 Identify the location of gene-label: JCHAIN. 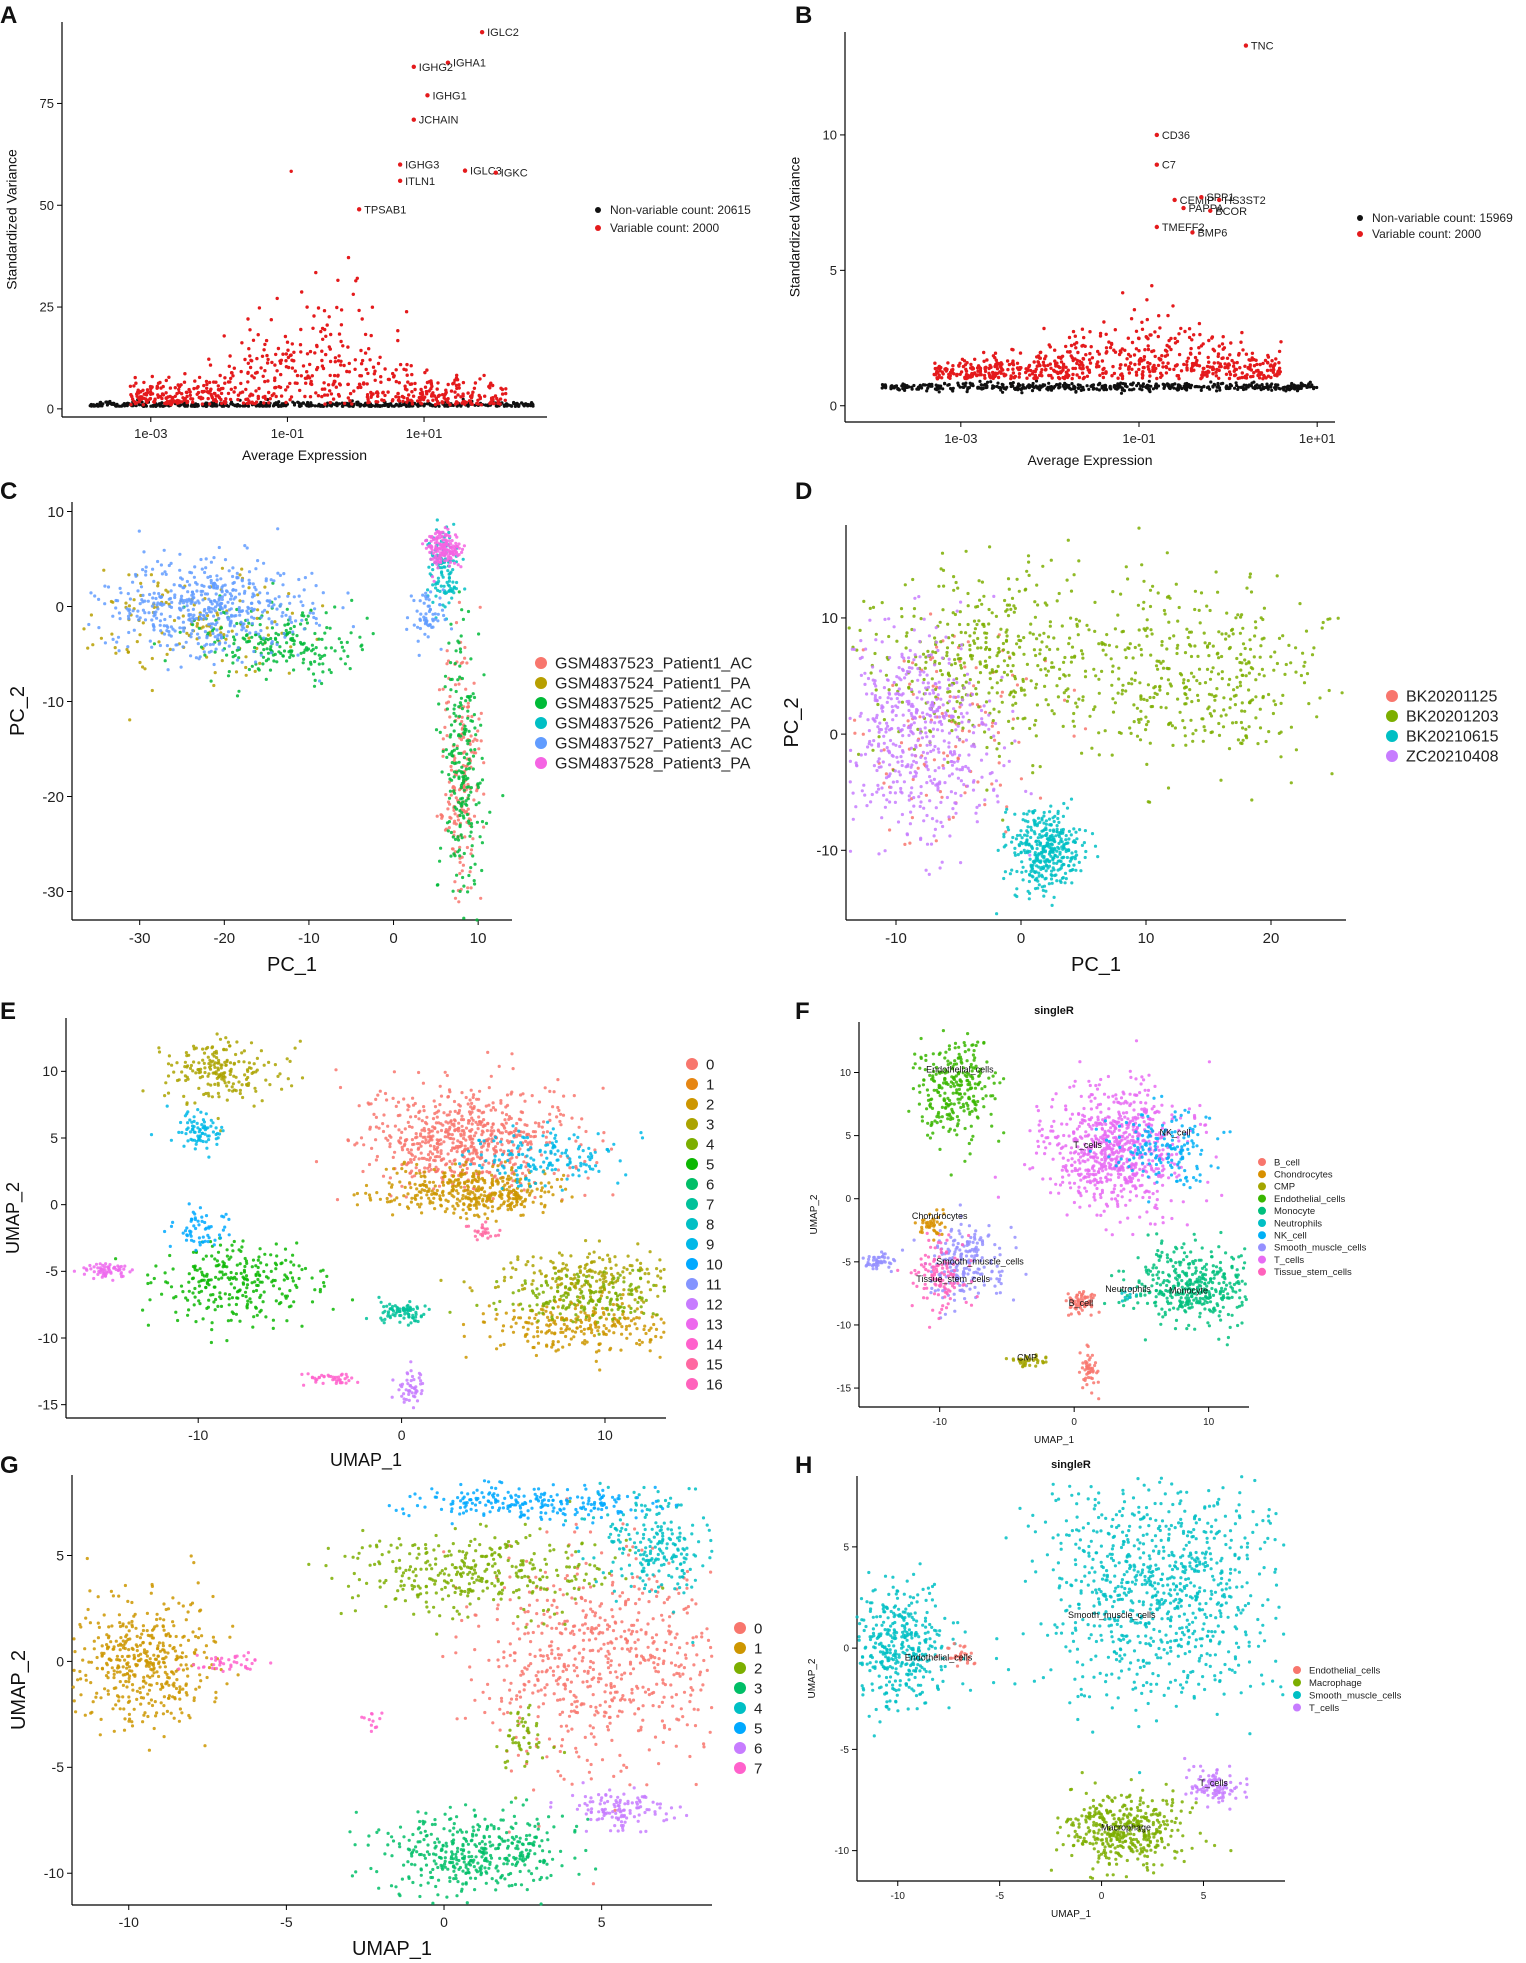
(439, 121).